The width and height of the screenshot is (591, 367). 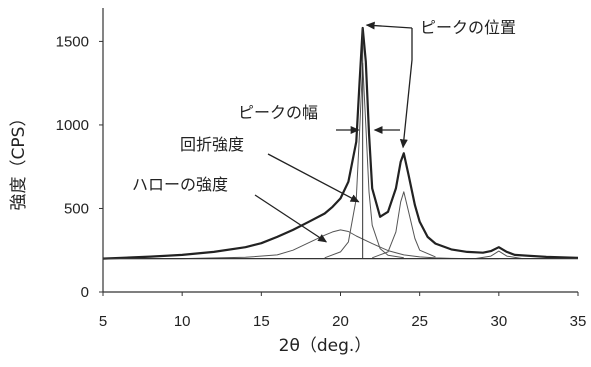 I want to click on small-peak-component-line, so click(x=499, y=255).